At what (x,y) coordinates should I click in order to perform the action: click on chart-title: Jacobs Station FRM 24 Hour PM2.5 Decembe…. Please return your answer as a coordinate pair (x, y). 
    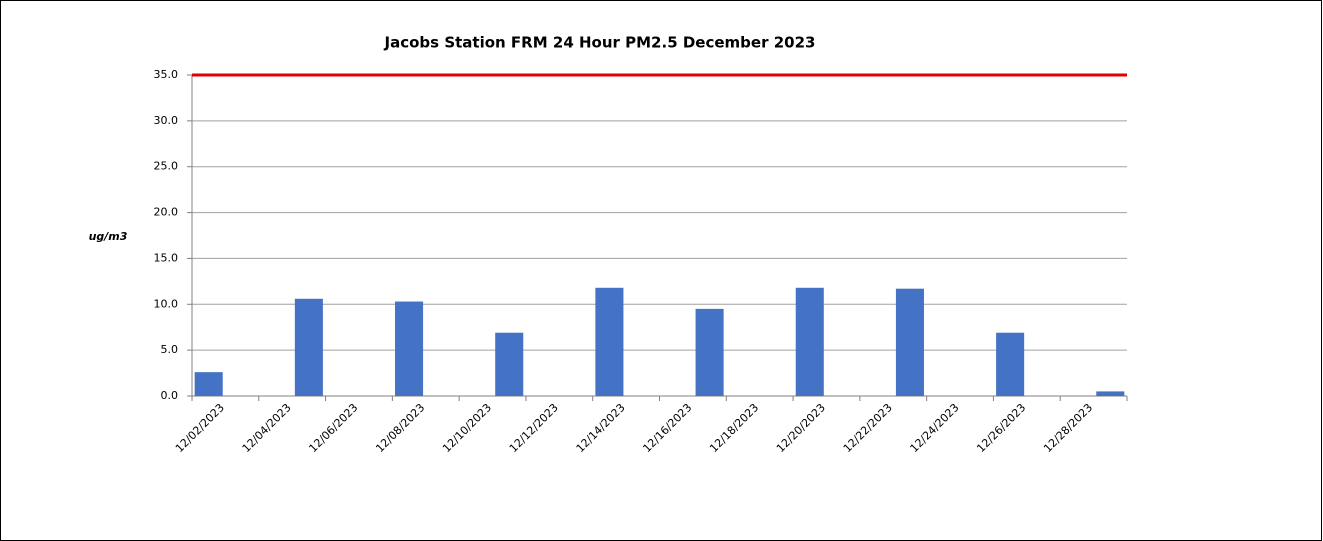
    Looking at the image, I should click on (600, 43).